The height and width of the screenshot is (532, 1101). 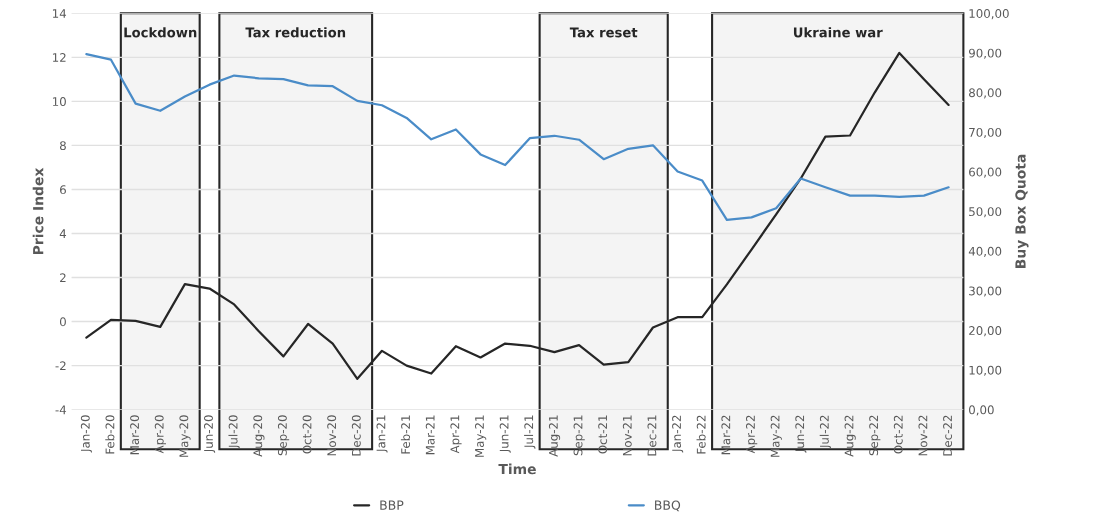 What do you see at coordinates (678, 434) in the screenshot?
I see `x-tick-label: Jan-22` at bounding box center [678, 434].